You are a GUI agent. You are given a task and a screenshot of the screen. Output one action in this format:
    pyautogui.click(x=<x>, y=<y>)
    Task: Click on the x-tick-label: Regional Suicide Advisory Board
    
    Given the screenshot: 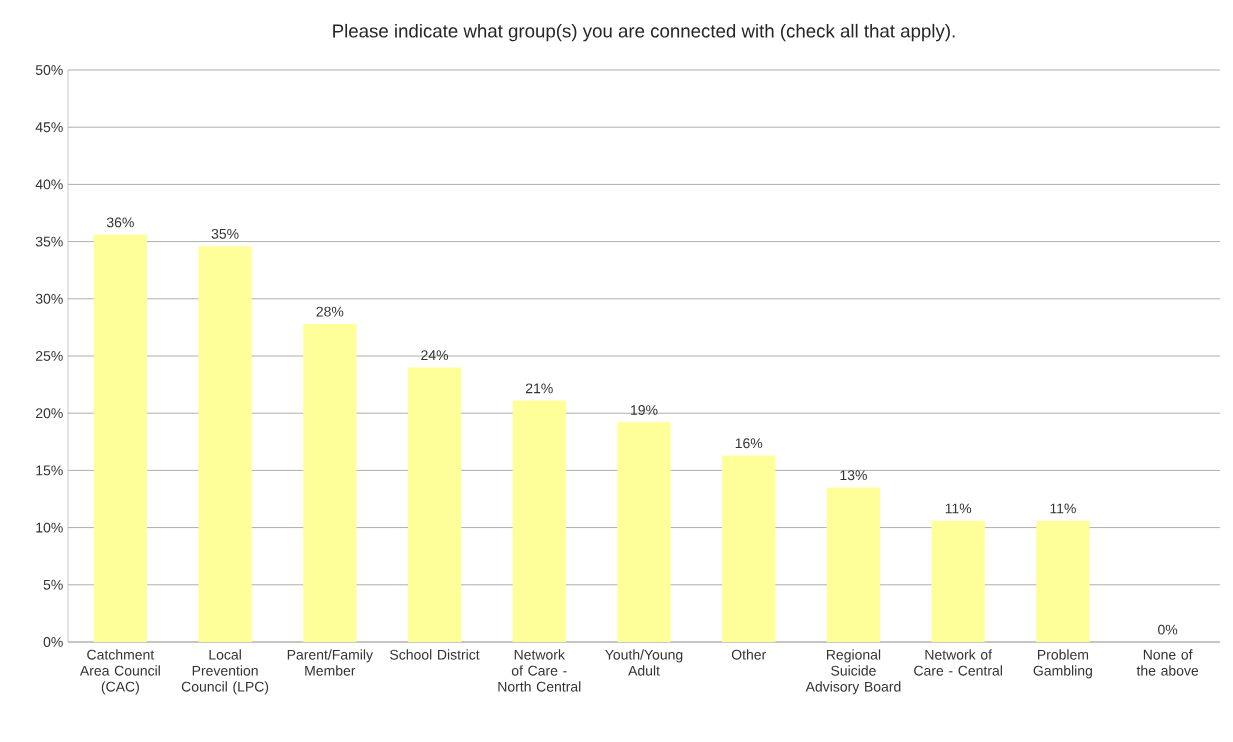 What is the action you would take?
    pyautogui.click(x=853, y=672)
    